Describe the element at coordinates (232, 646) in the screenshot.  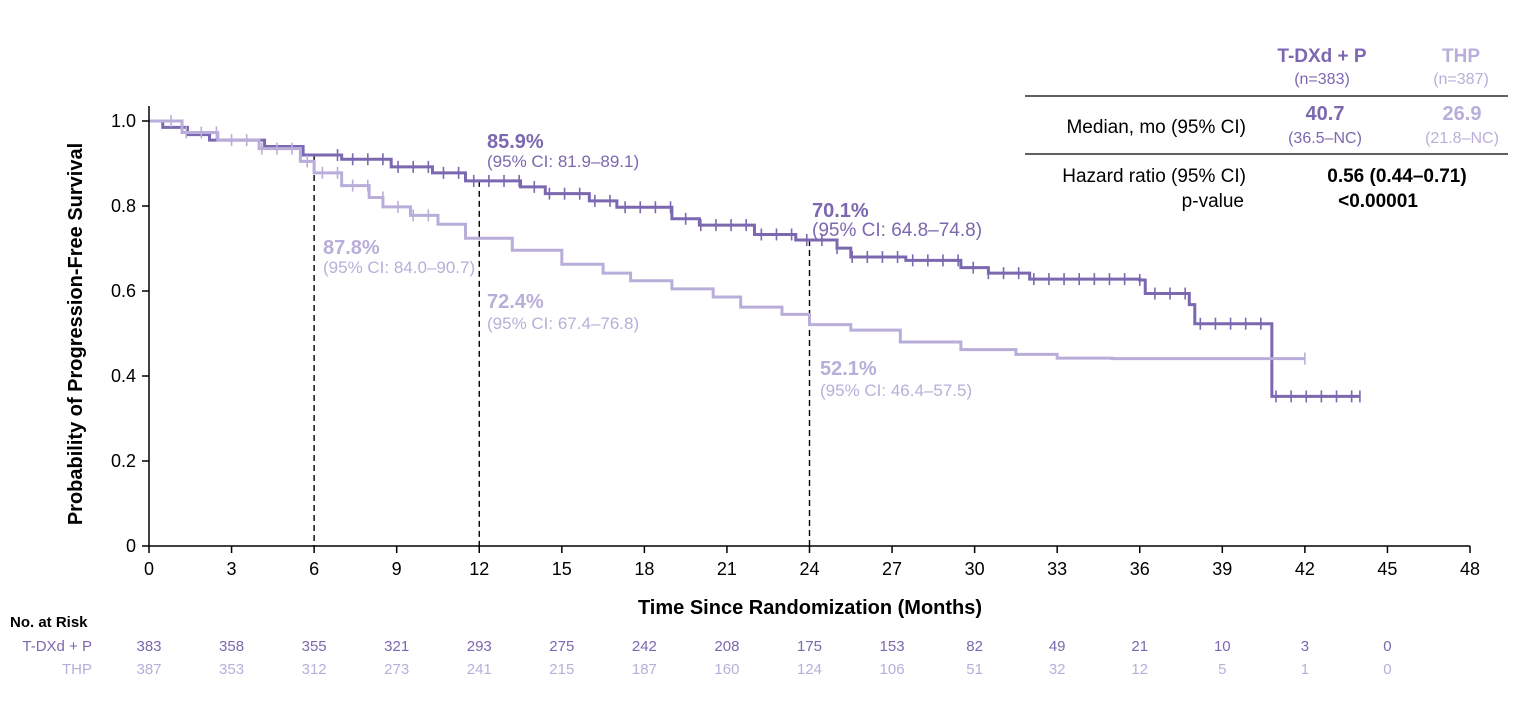
I see `risk-cell: 358` at that location.